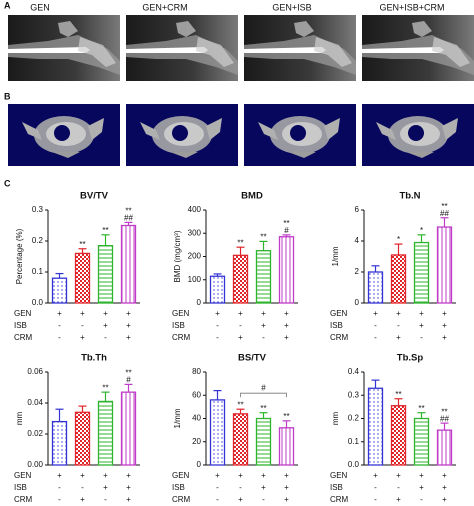  Describe the element at coordinates (357, 209) in the screenshot. I see `y-tick-label: 6` at that location.